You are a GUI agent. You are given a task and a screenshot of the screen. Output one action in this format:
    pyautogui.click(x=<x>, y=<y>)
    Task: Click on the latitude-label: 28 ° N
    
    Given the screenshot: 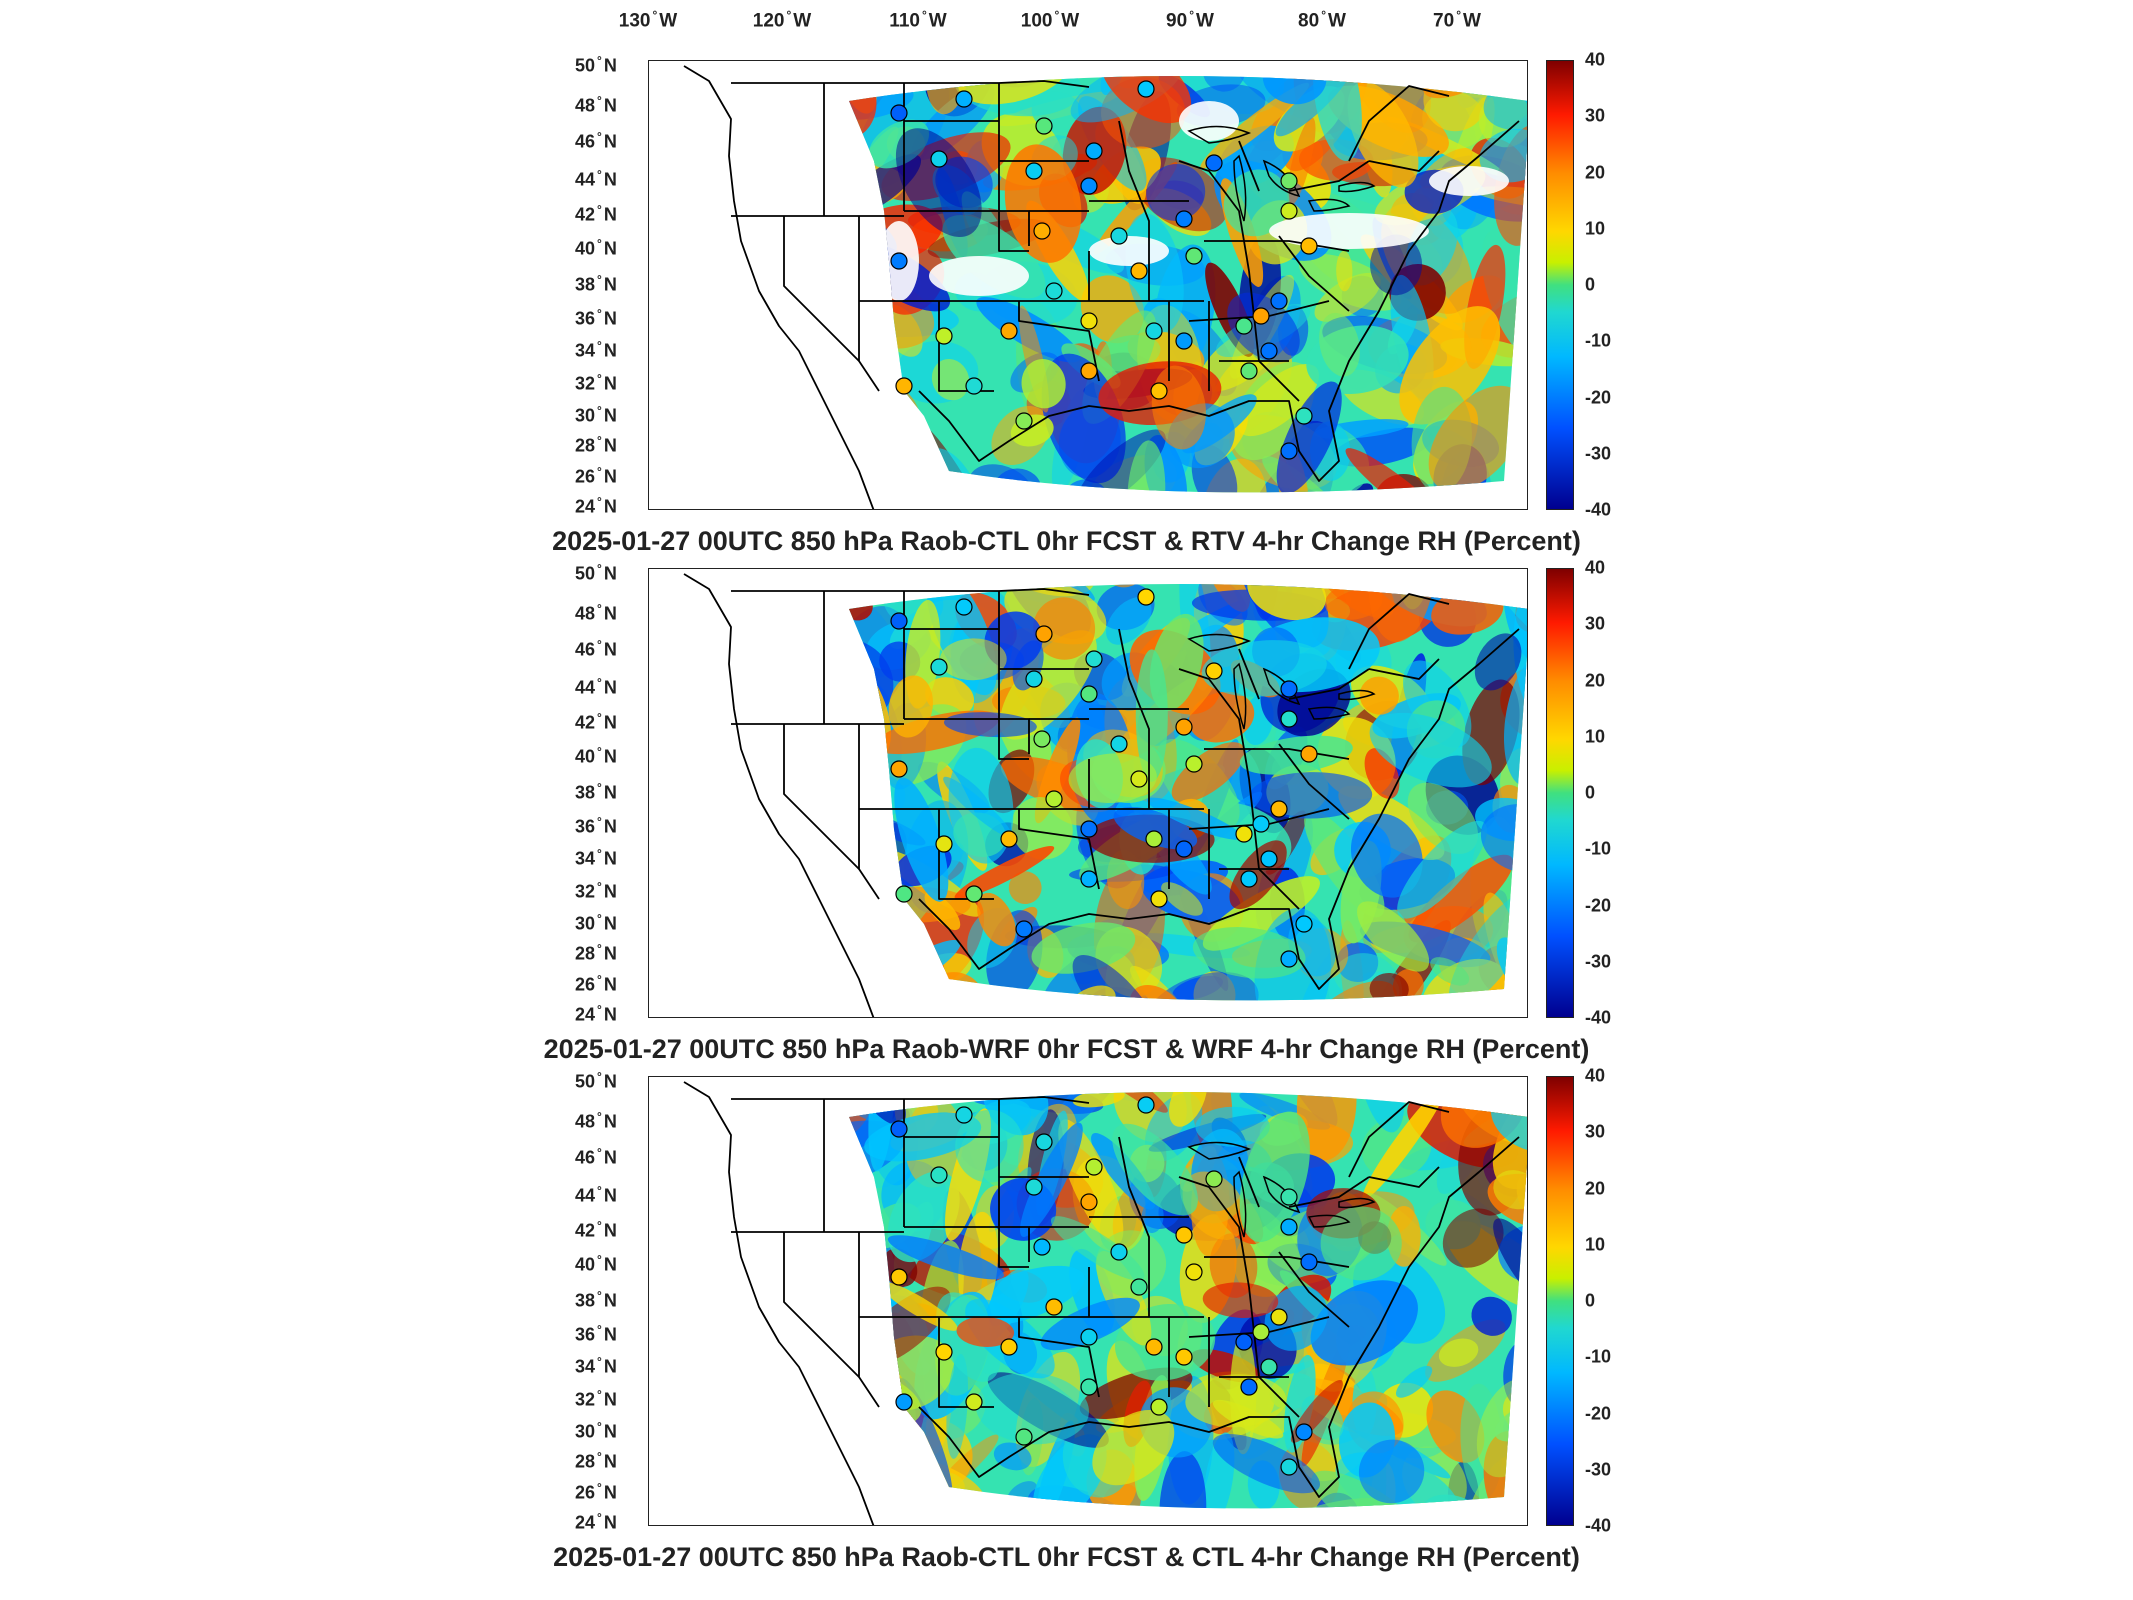 What is the action you would take?
    pyautogui.click(x=596, y=952)
    